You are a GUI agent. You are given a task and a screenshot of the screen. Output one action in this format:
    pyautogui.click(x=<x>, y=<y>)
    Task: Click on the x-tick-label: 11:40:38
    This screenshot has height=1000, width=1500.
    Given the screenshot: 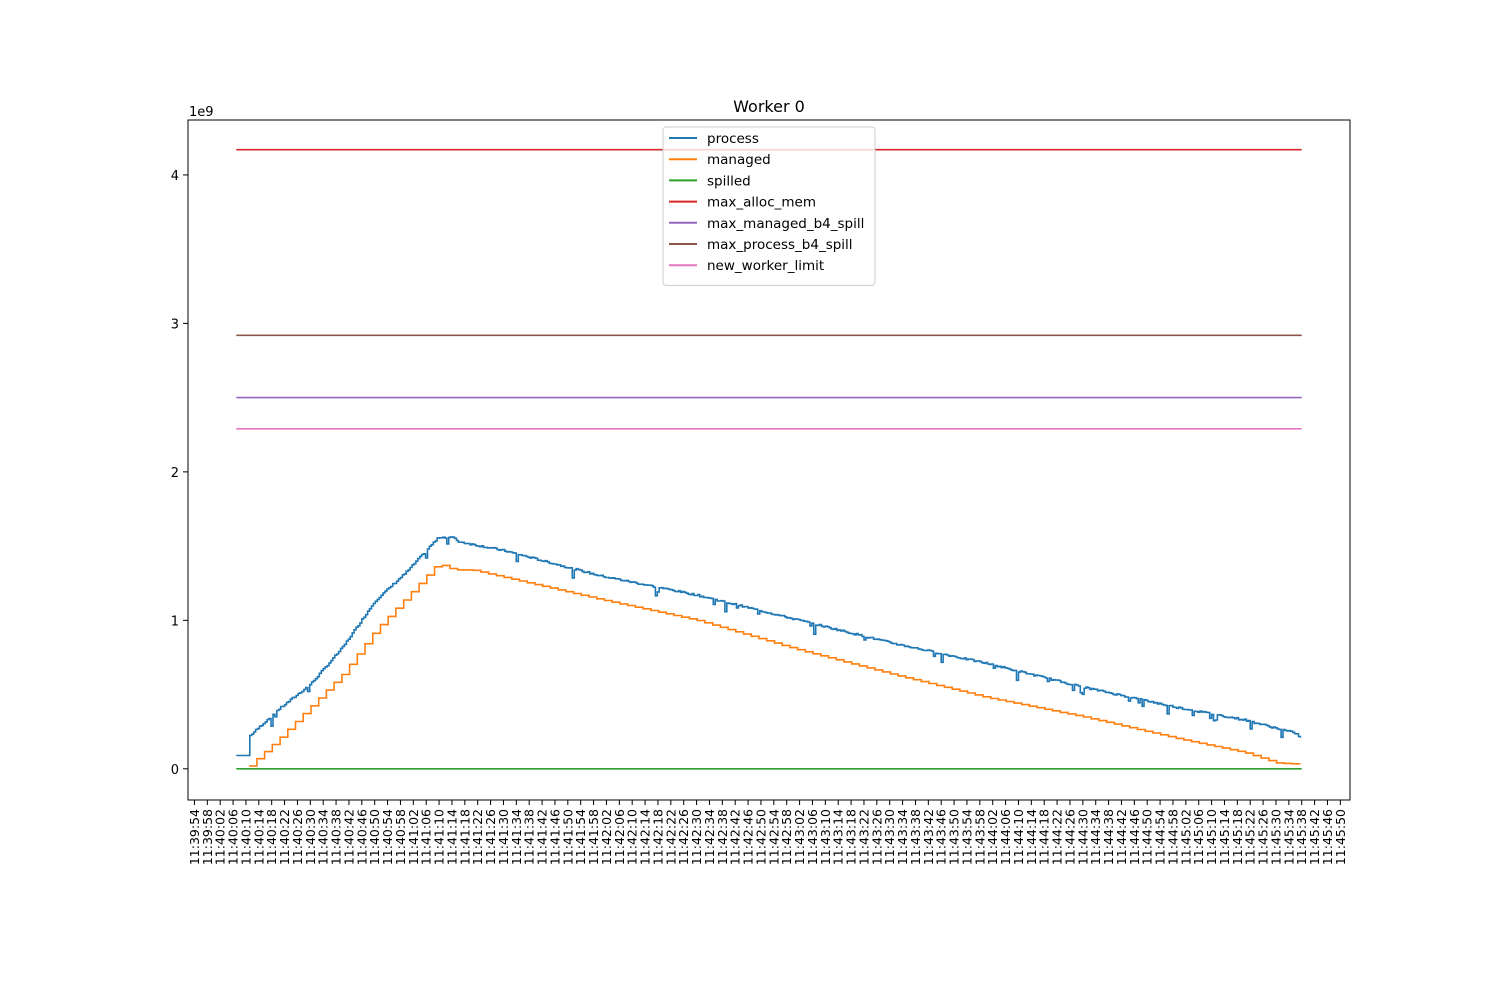 What is the action you would take?
    pyautogui.click(x=336, y=837)
    